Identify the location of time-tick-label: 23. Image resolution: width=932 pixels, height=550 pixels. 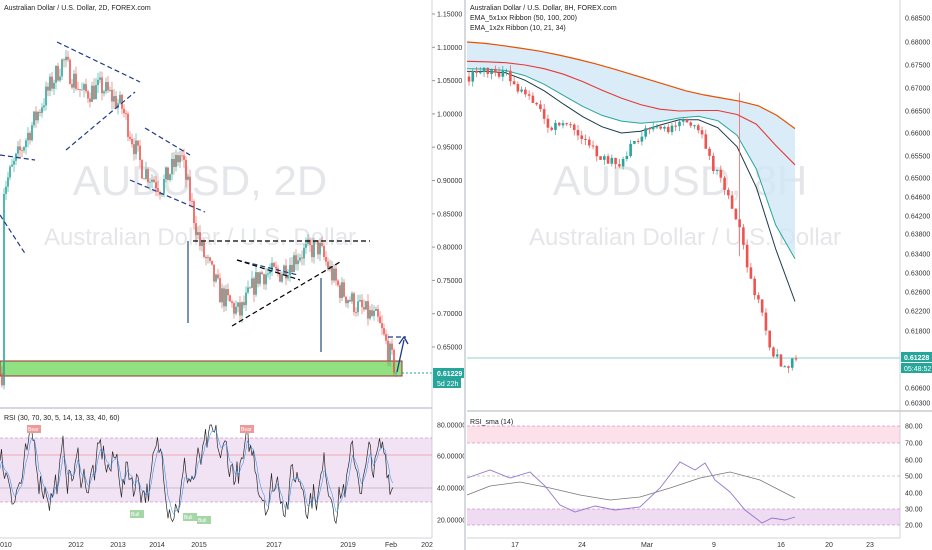
(870, 545).